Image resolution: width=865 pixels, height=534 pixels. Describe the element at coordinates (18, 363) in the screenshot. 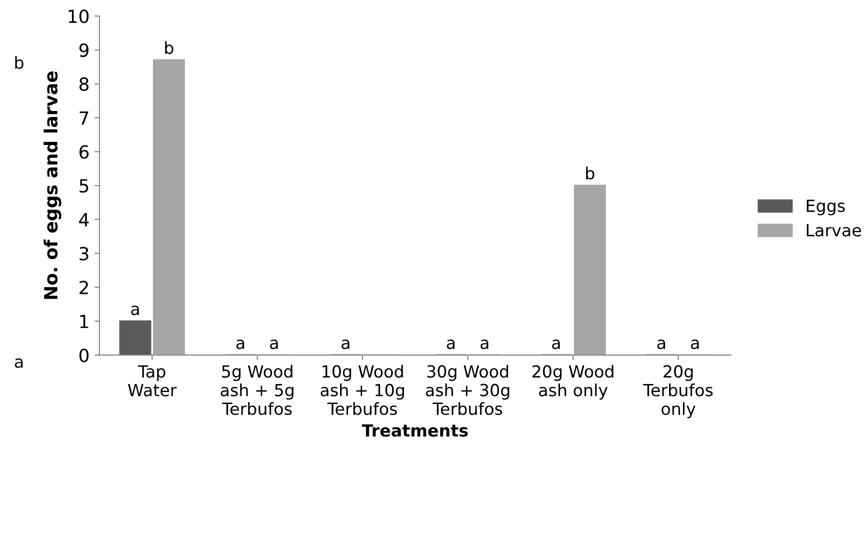

I see `text: a` at that location.